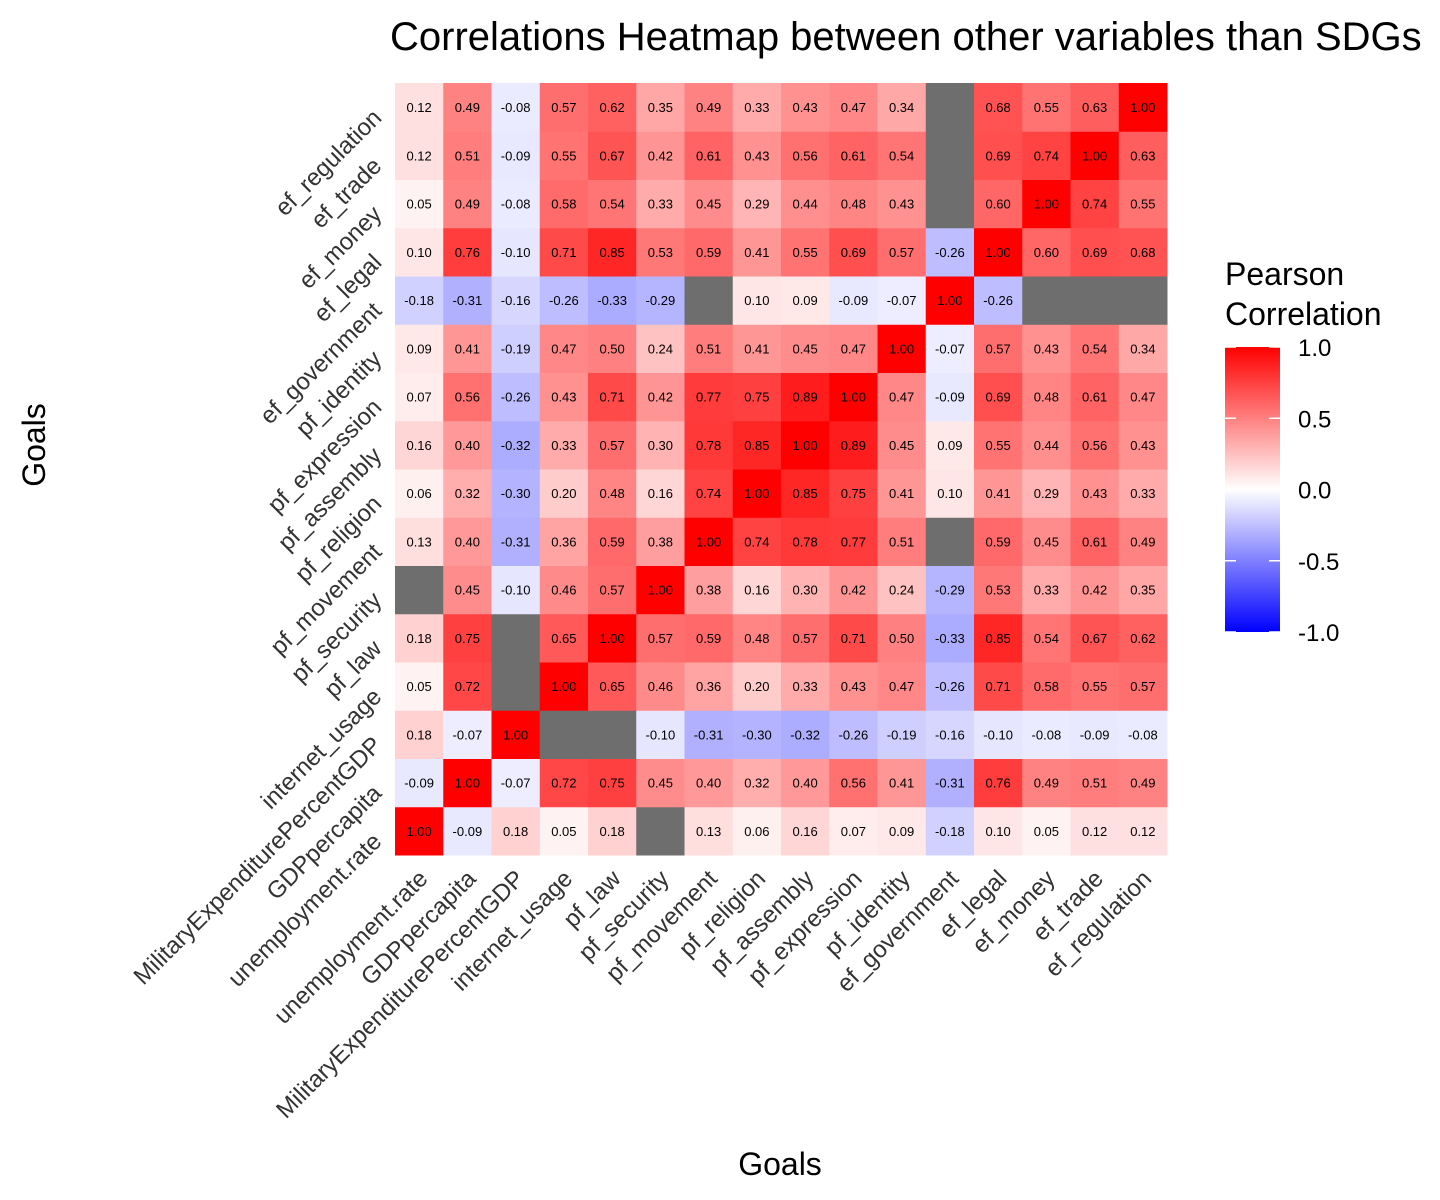 The width and height of the screenshot is (1440, 1200). I want to click on legend-tick-label: 0.0, so click(1314, 491).